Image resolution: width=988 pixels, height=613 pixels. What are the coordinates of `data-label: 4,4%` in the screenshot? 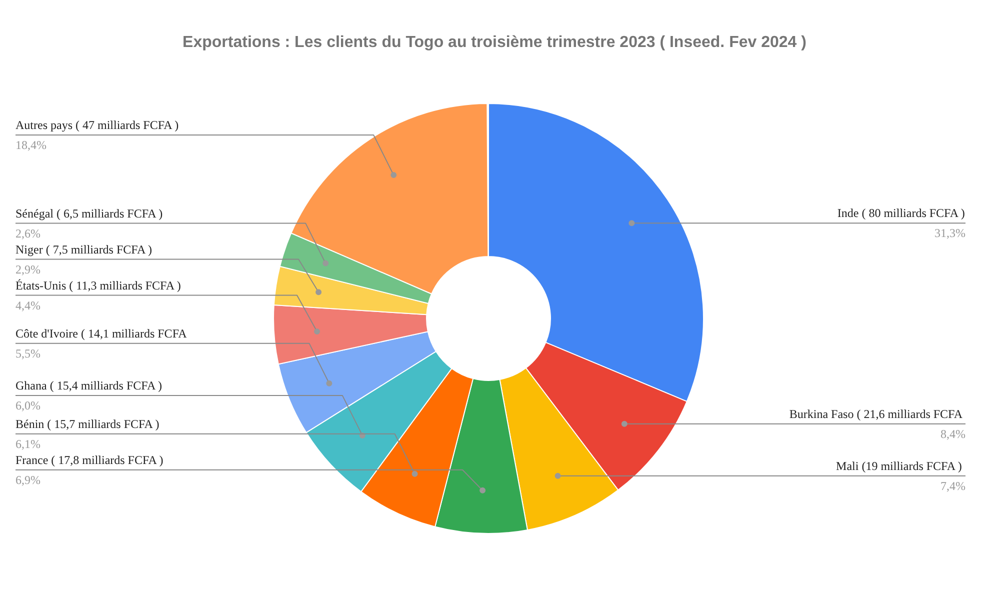 It's located at (28, 305).